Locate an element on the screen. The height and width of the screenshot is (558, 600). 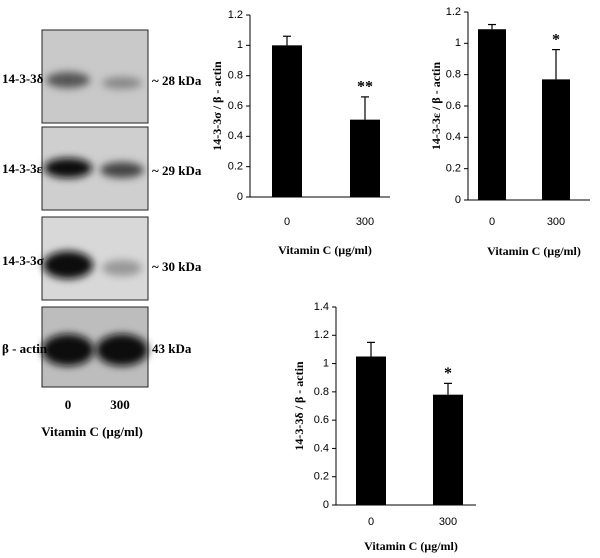
y-axis-label: 14-3-3δ / β - actin is located at coordinates (299, 406).